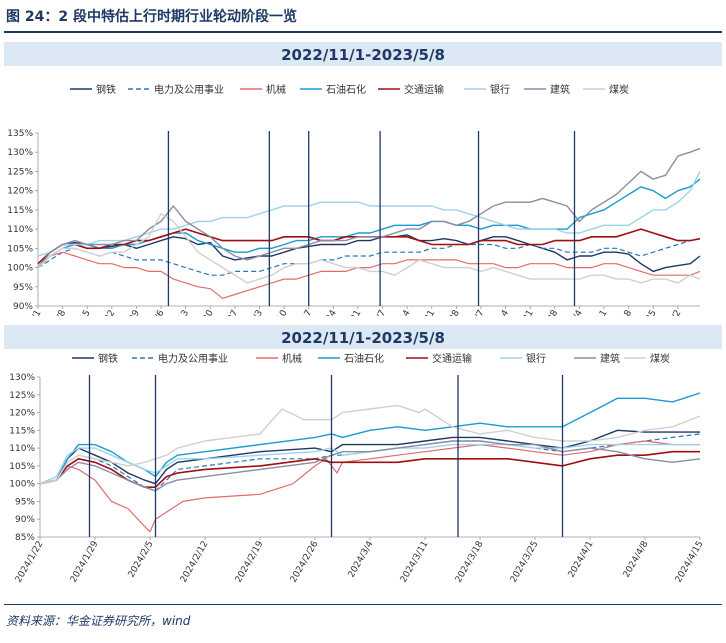 Image resolution: width=726 pixels, height=643 pixels. Describe the element at coordinates (141, 560) in the screenshot. I see `x-tick-label: 2024/2/5` at that location.